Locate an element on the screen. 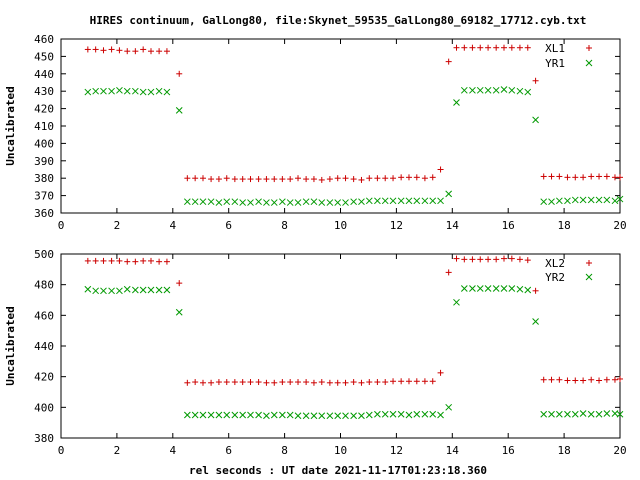 The image size is (640, 480). legend-label: XL1 is located at coordinates (555, 48).